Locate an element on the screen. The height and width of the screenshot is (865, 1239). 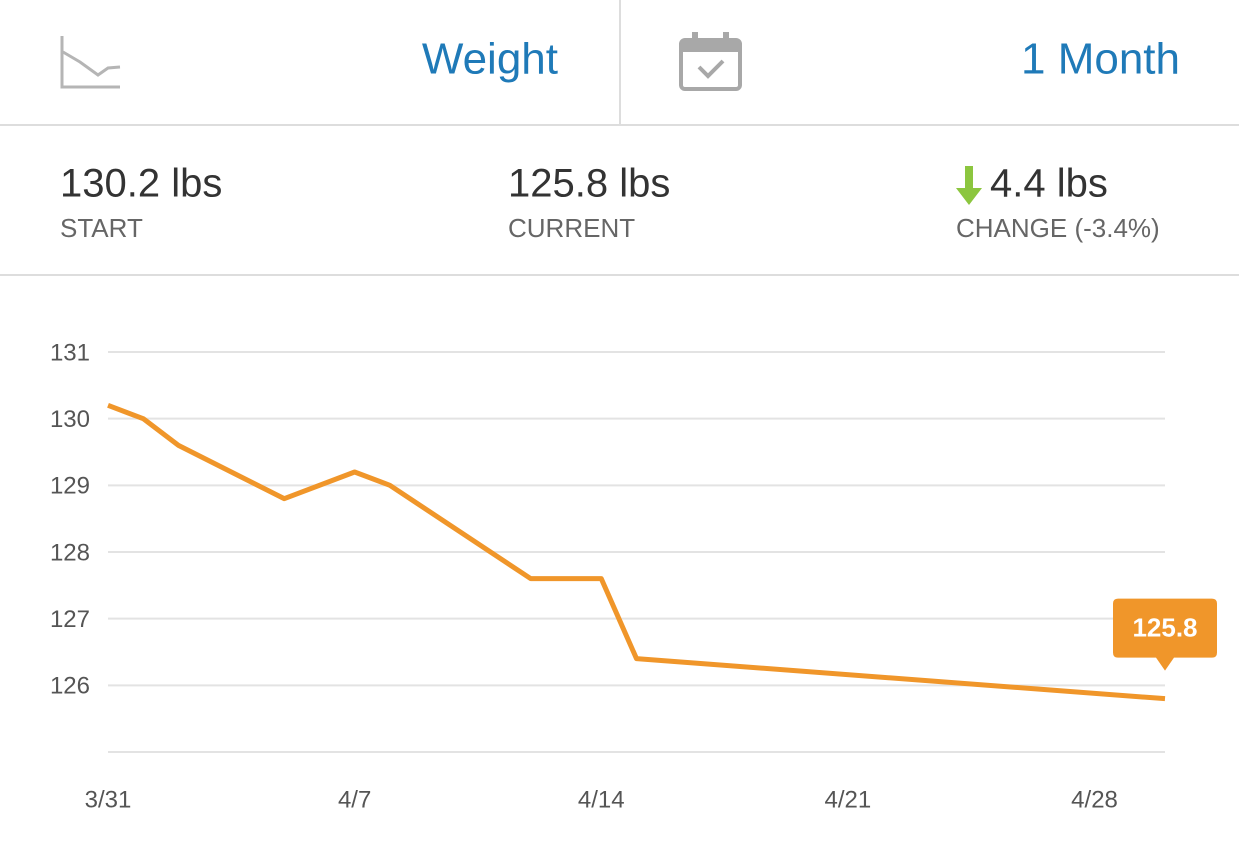
chart-icon is located at coordinates (90, 62).